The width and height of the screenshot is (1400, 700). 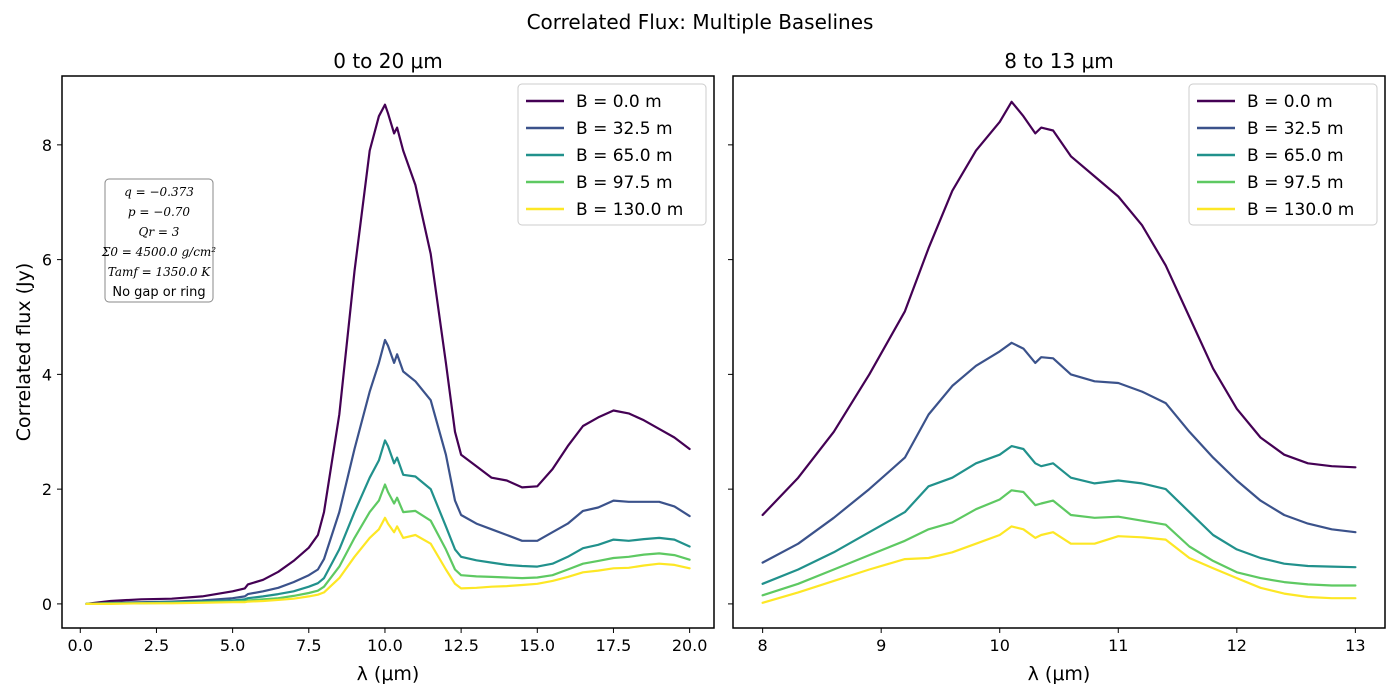 What do you see at coordinates (47, 260) in the screenshot?
I see `y-tick-label: 6` at bounding box center [47, 260].